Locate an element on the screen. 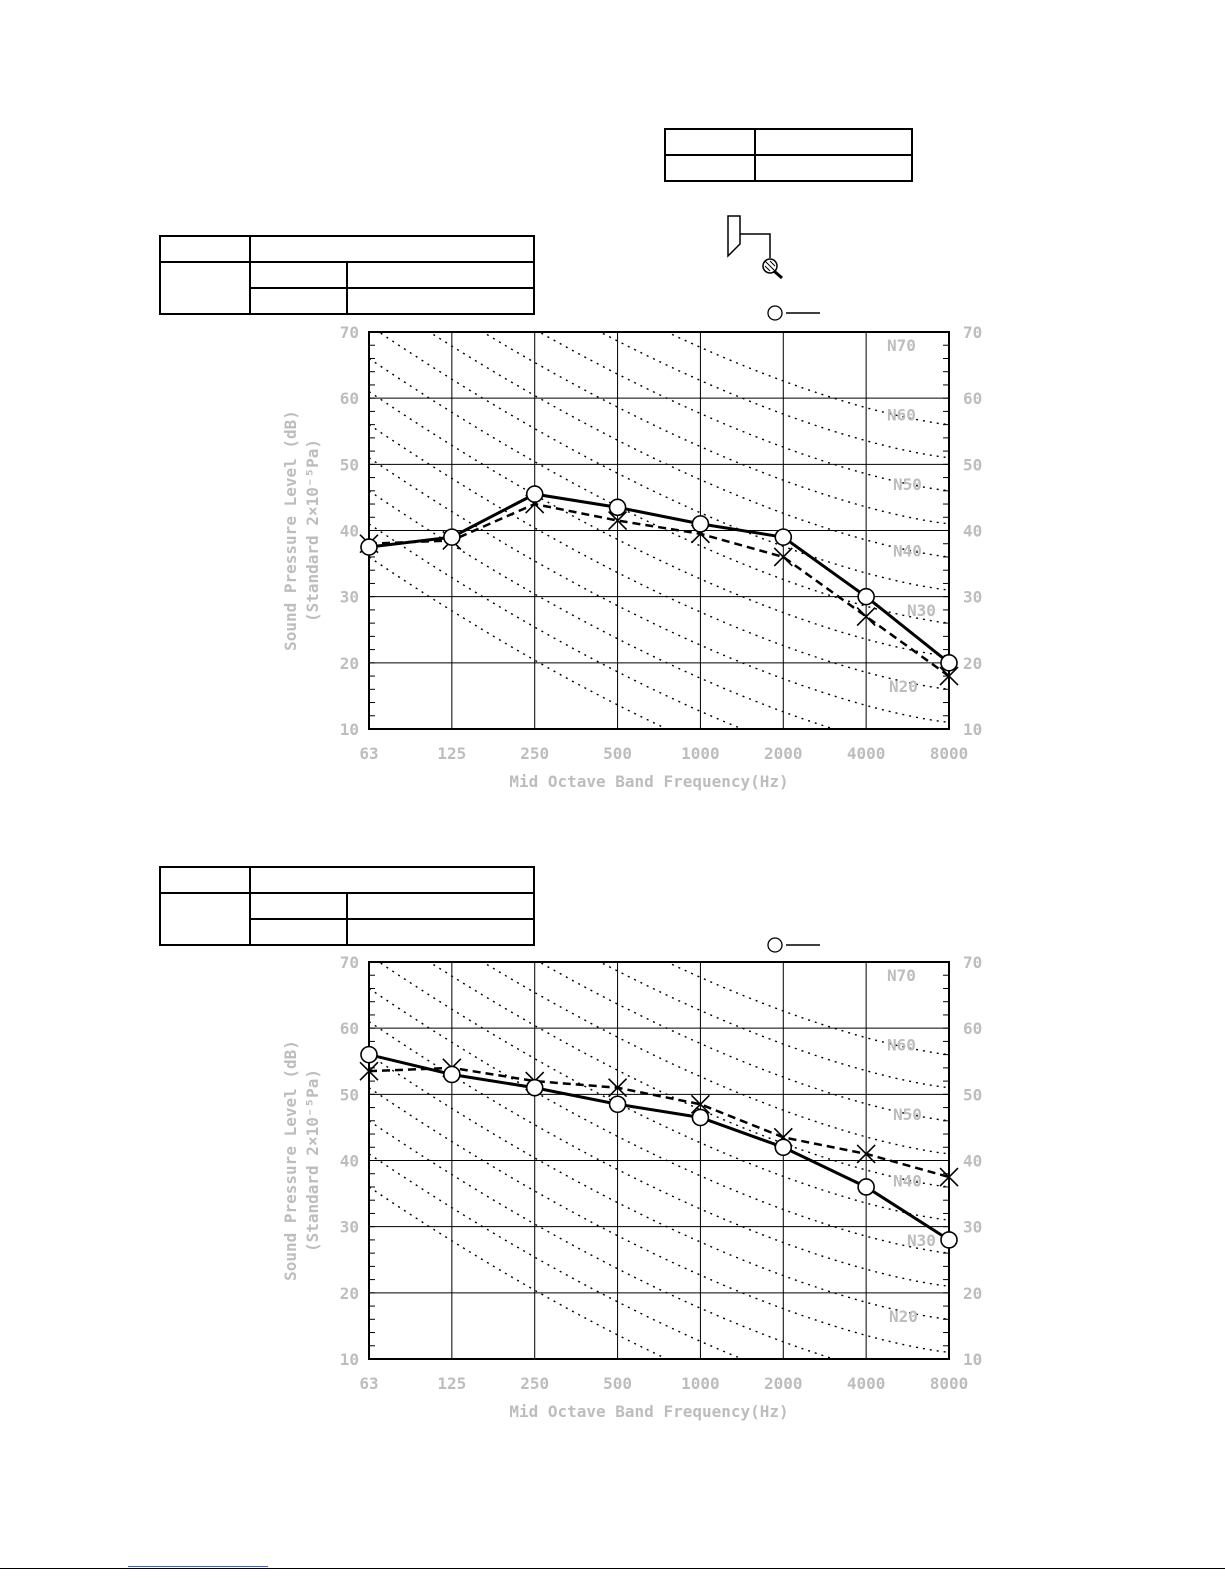  x-tick-label: 250 is located at coordinates (534, 753).